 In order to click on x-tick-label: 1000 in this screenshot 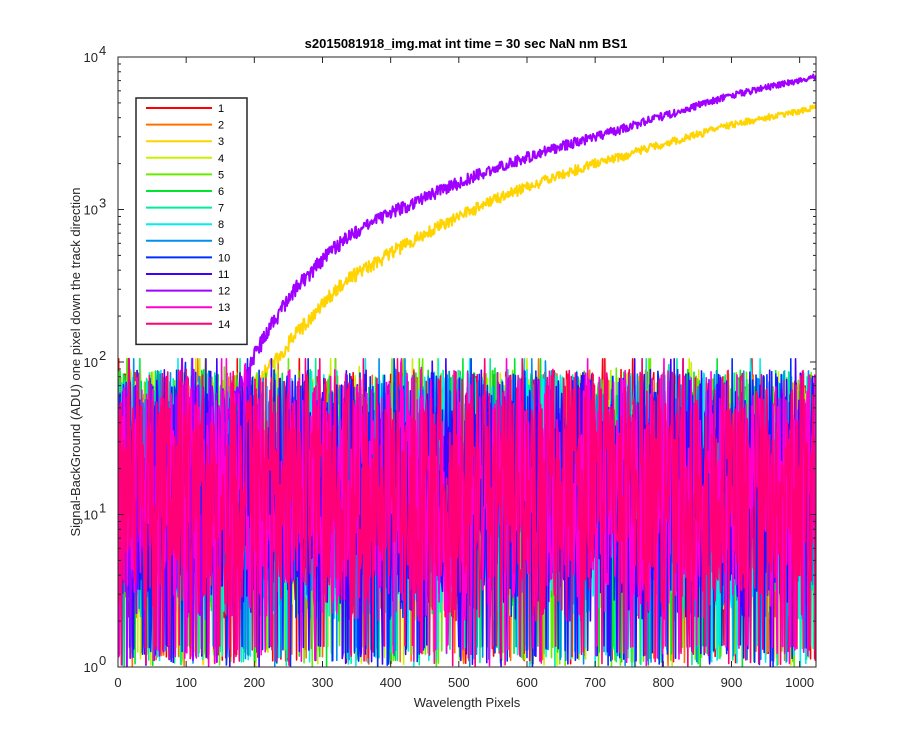, I will do `click(799, 682)`.